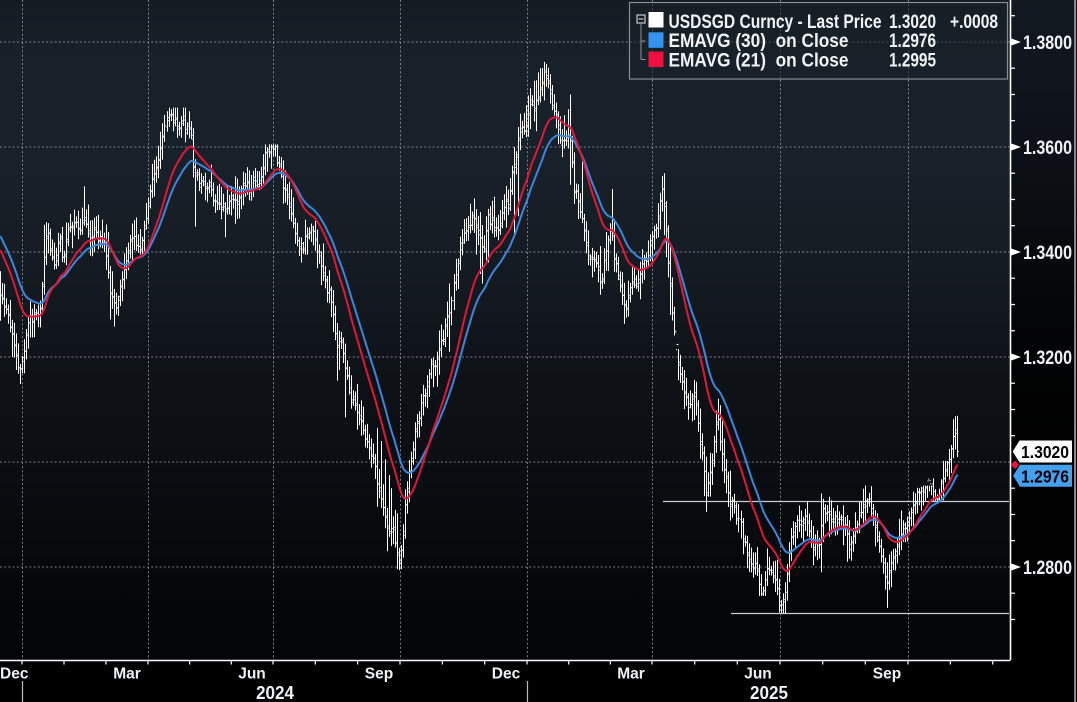  I want to click on svg-text: EMAVG (21) on Close, so click(759, 60).